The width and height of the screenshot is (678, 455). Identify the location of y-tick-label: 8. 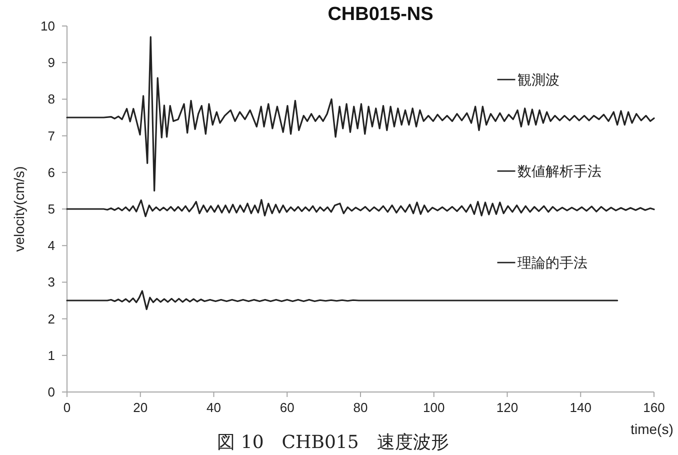
(51, 99).